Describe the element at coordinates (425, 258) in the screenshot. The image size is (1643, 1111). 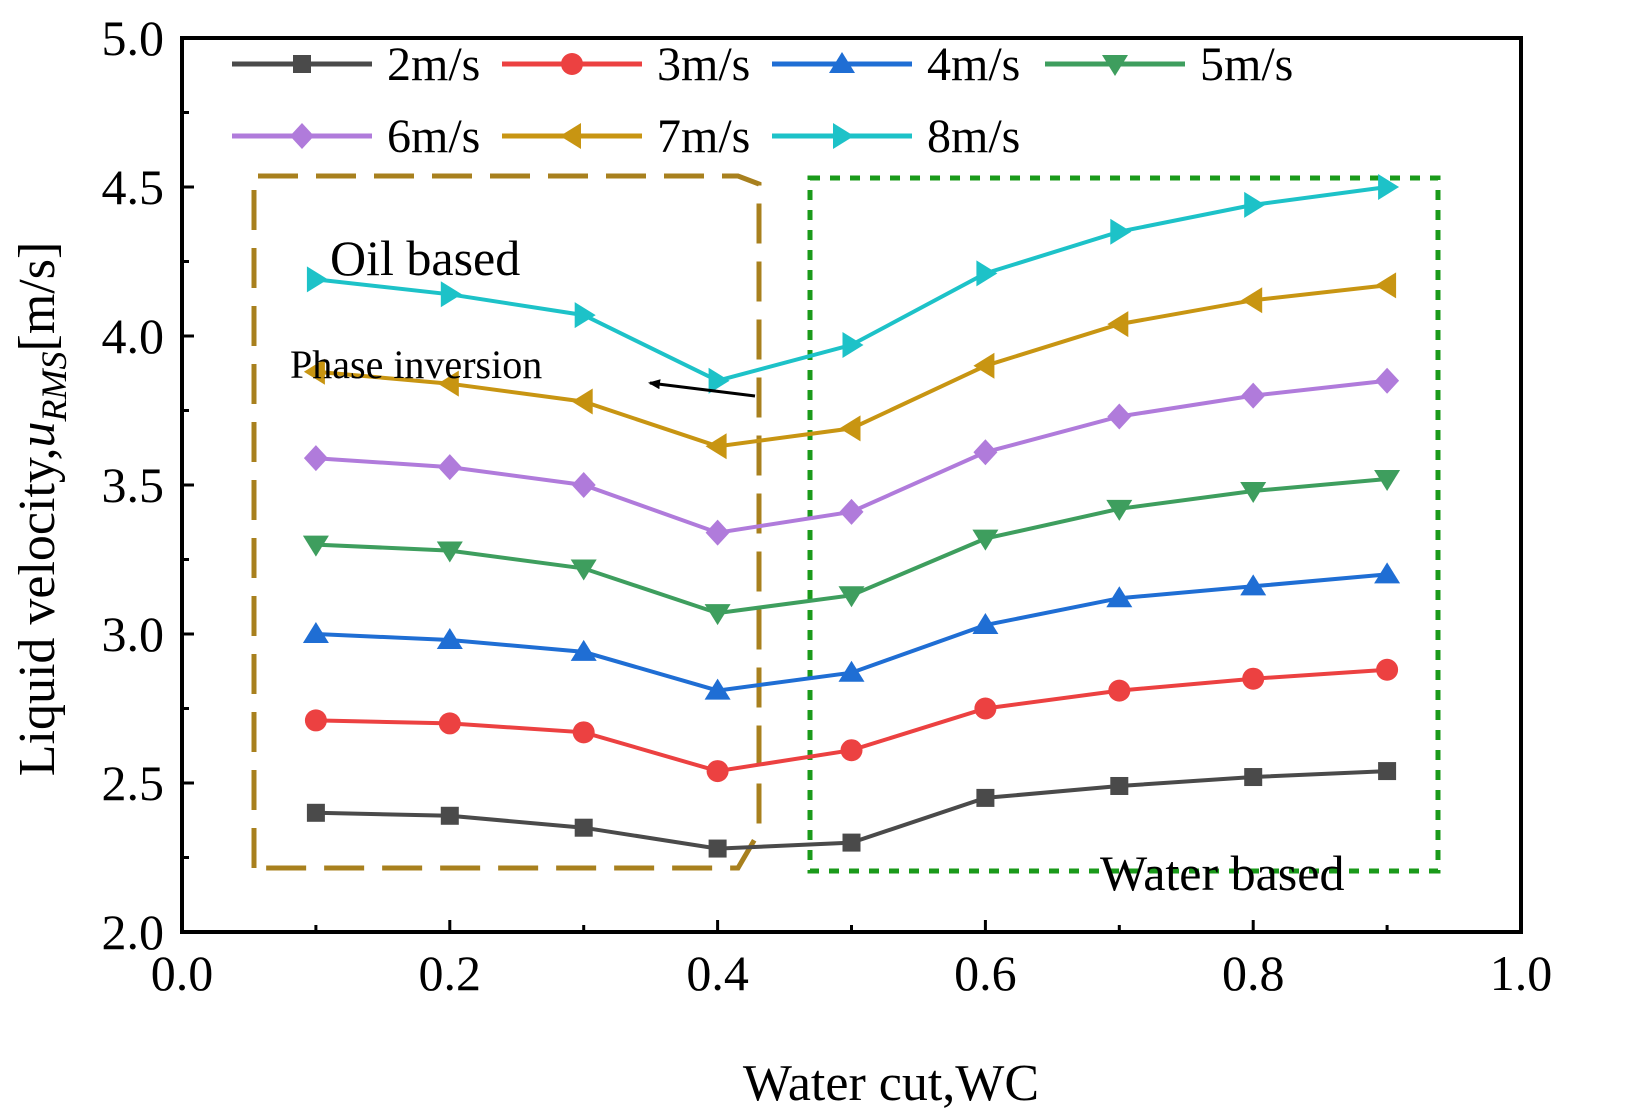
I see `oil-based-label: Oil based` at that location.